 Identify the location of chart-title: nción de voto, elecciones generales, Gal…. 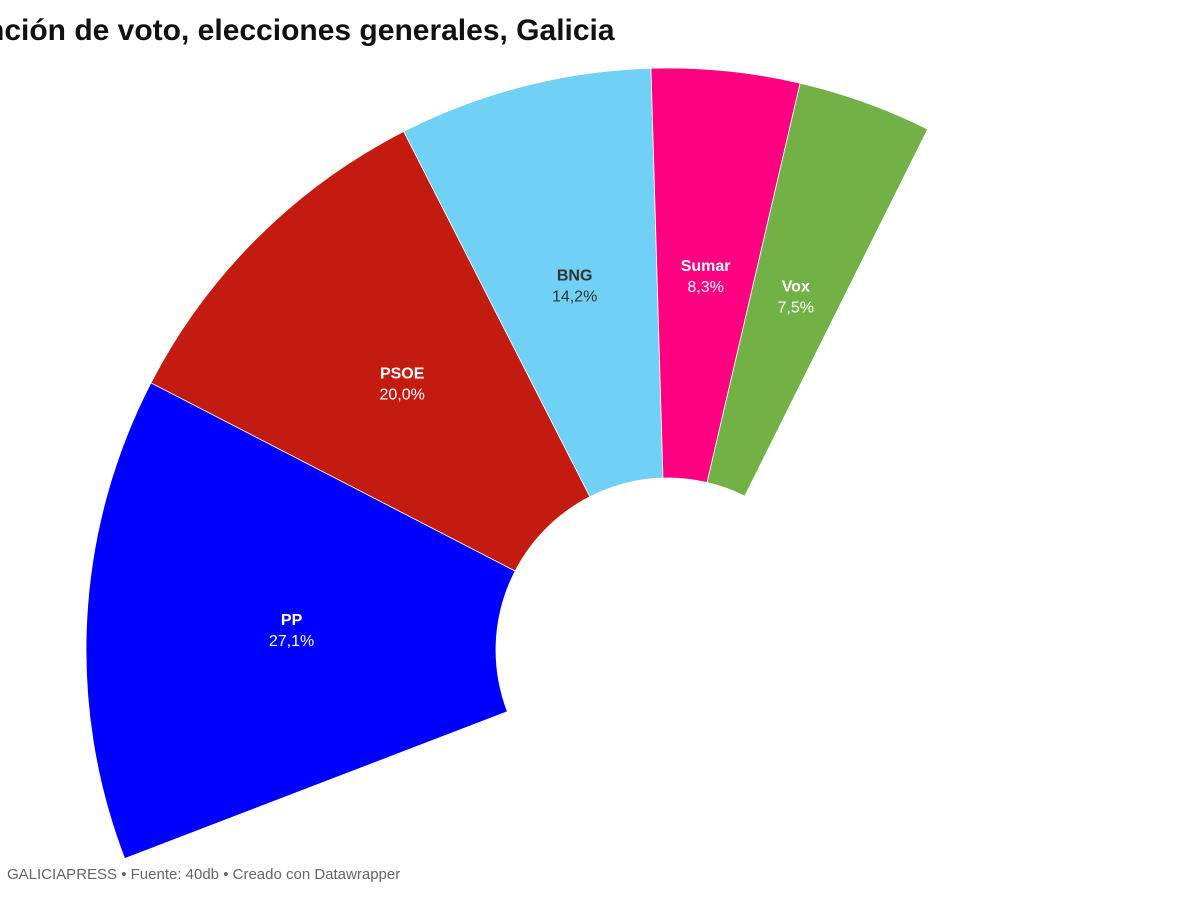
(307, 30).